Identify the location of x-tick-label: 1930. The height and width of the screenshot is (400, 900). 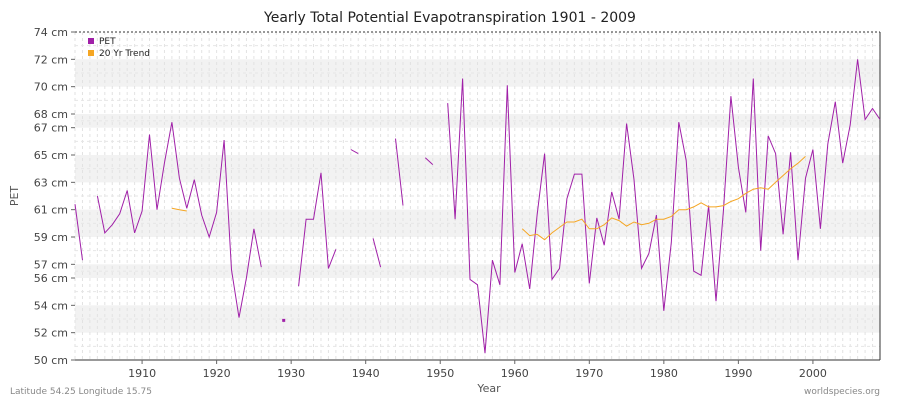
(291, 373).